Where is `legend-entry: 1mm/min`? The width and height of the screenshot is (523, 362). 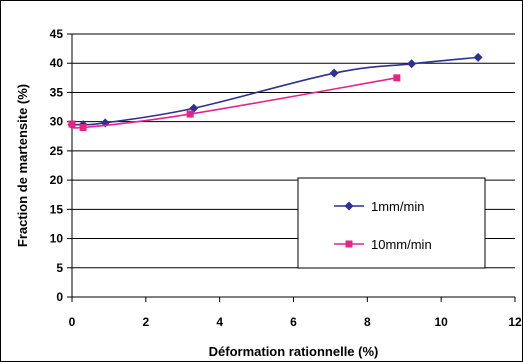
legend-entry: 1mm/min is located at coordinates (379, 206).